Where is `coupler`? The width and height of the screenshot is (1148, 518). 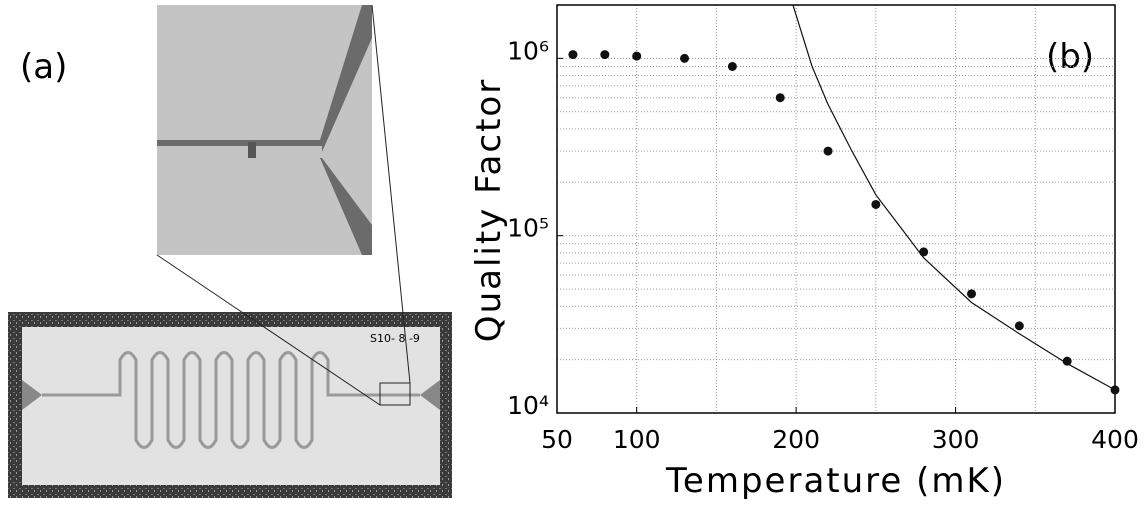 coupler is located at coordinates (252, 150).